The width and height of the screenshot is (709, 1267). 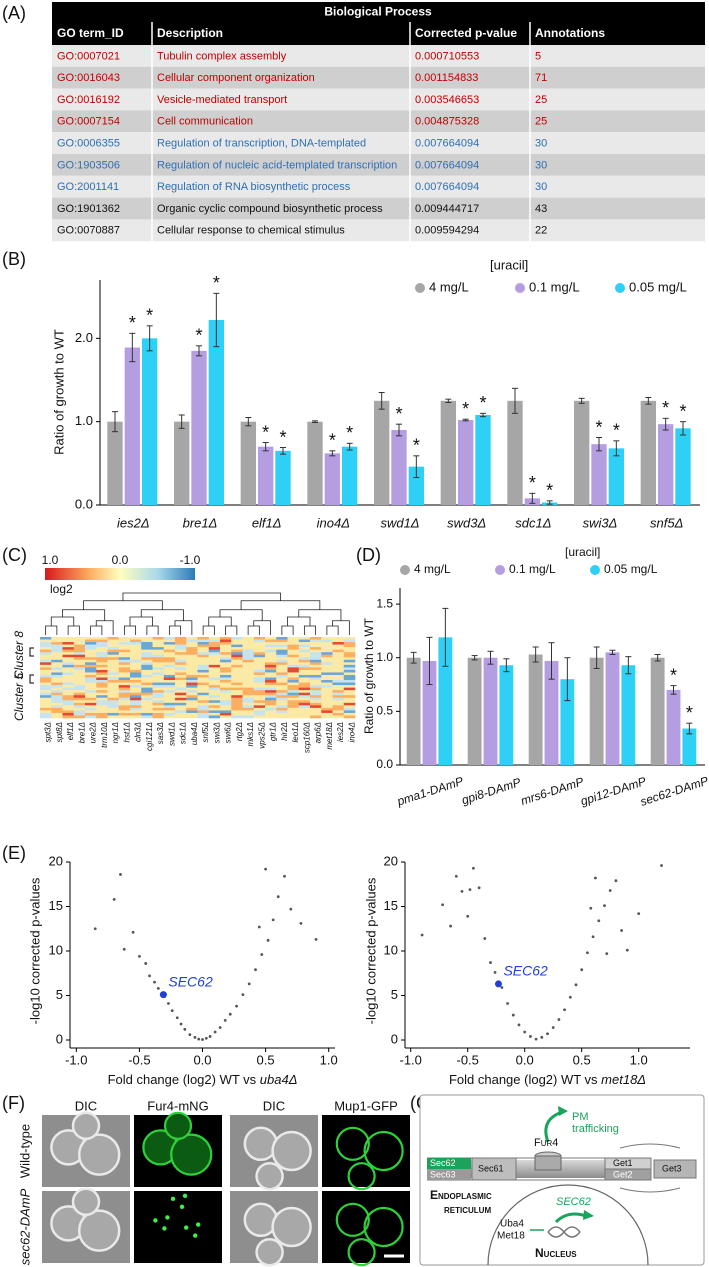 What do you see at coordinates (384, 711) in the screenshot?
I see `y-tick-label: 0.5` at bounding box center [384, 711].